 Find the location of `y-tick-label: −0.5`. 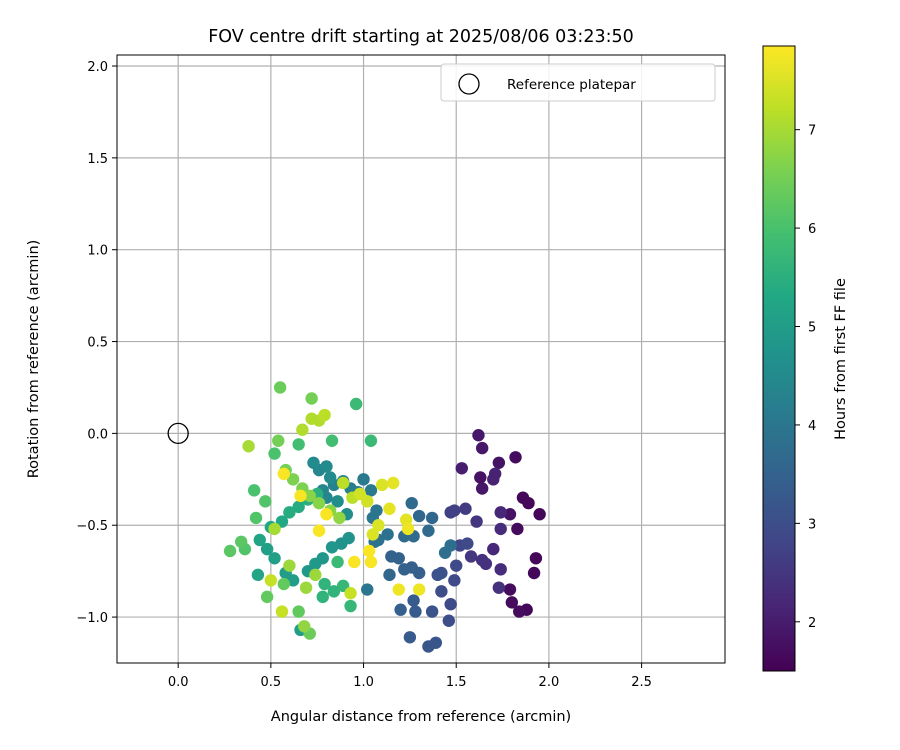

y-tick-label: −0.5 is located at coordinates (92, 526).